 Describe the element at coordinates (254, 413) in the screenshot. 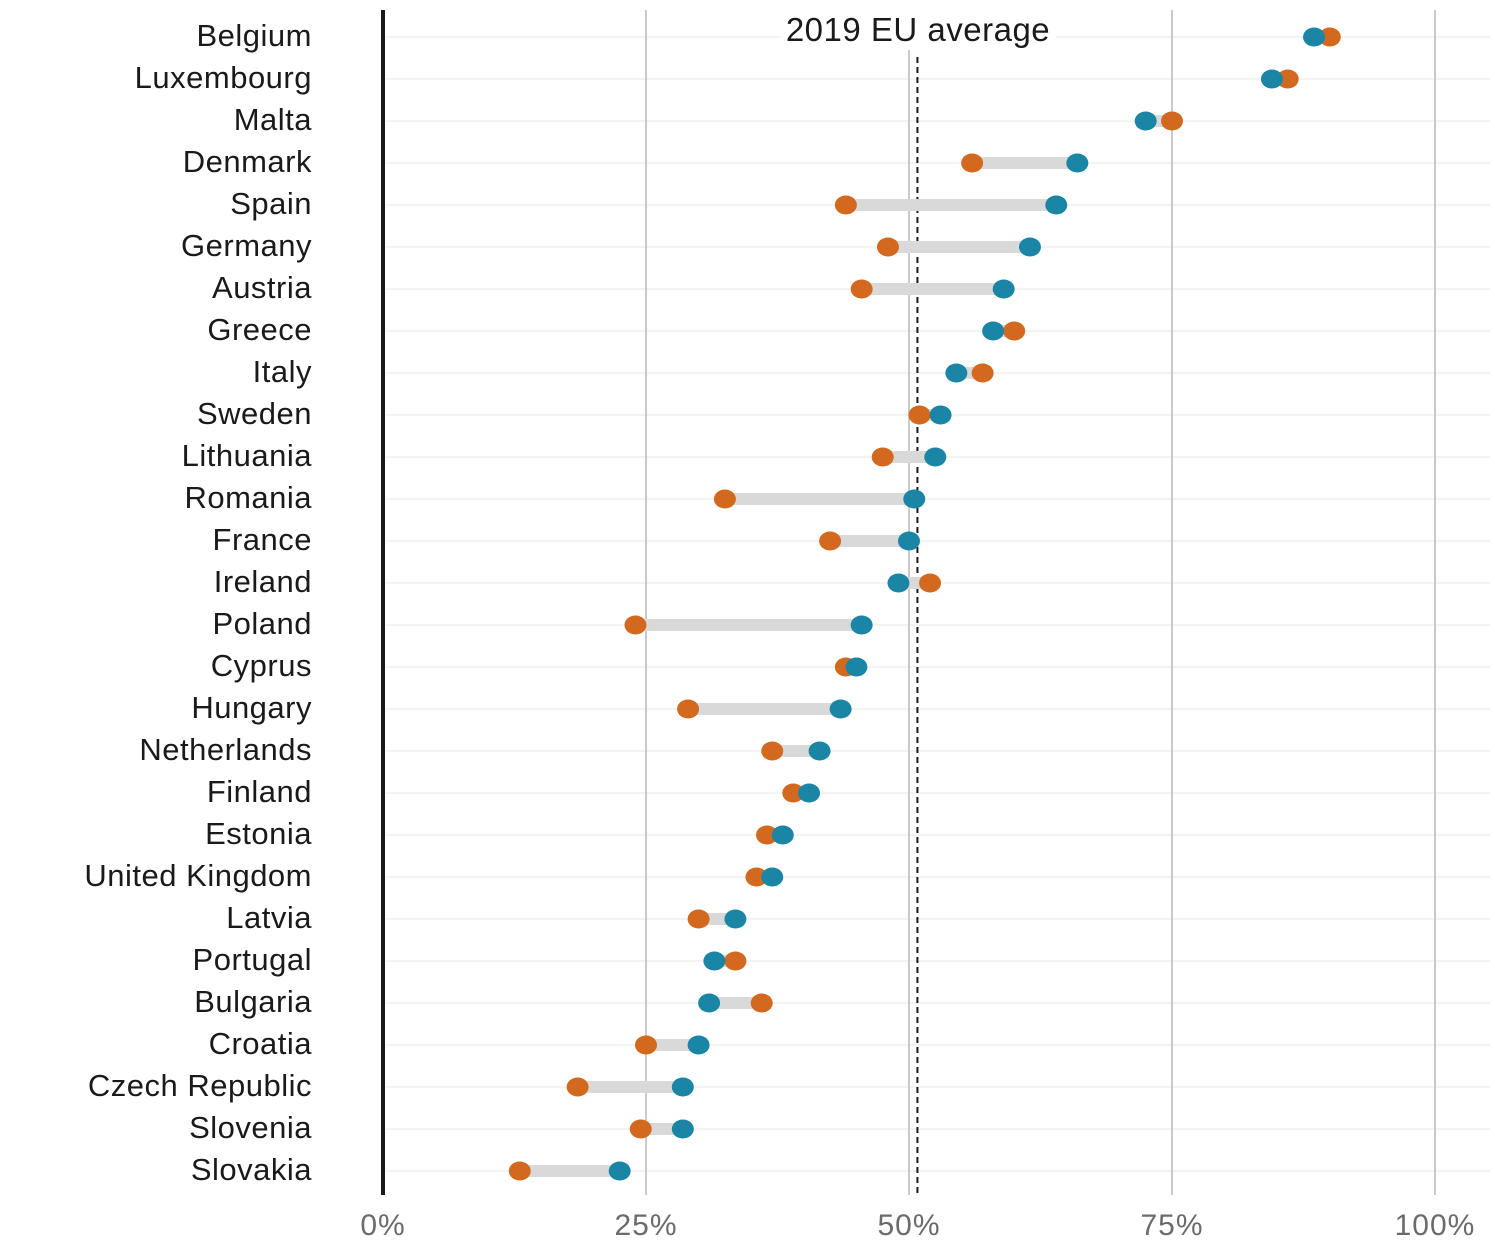

I see `country-label: Sweden` at that location.